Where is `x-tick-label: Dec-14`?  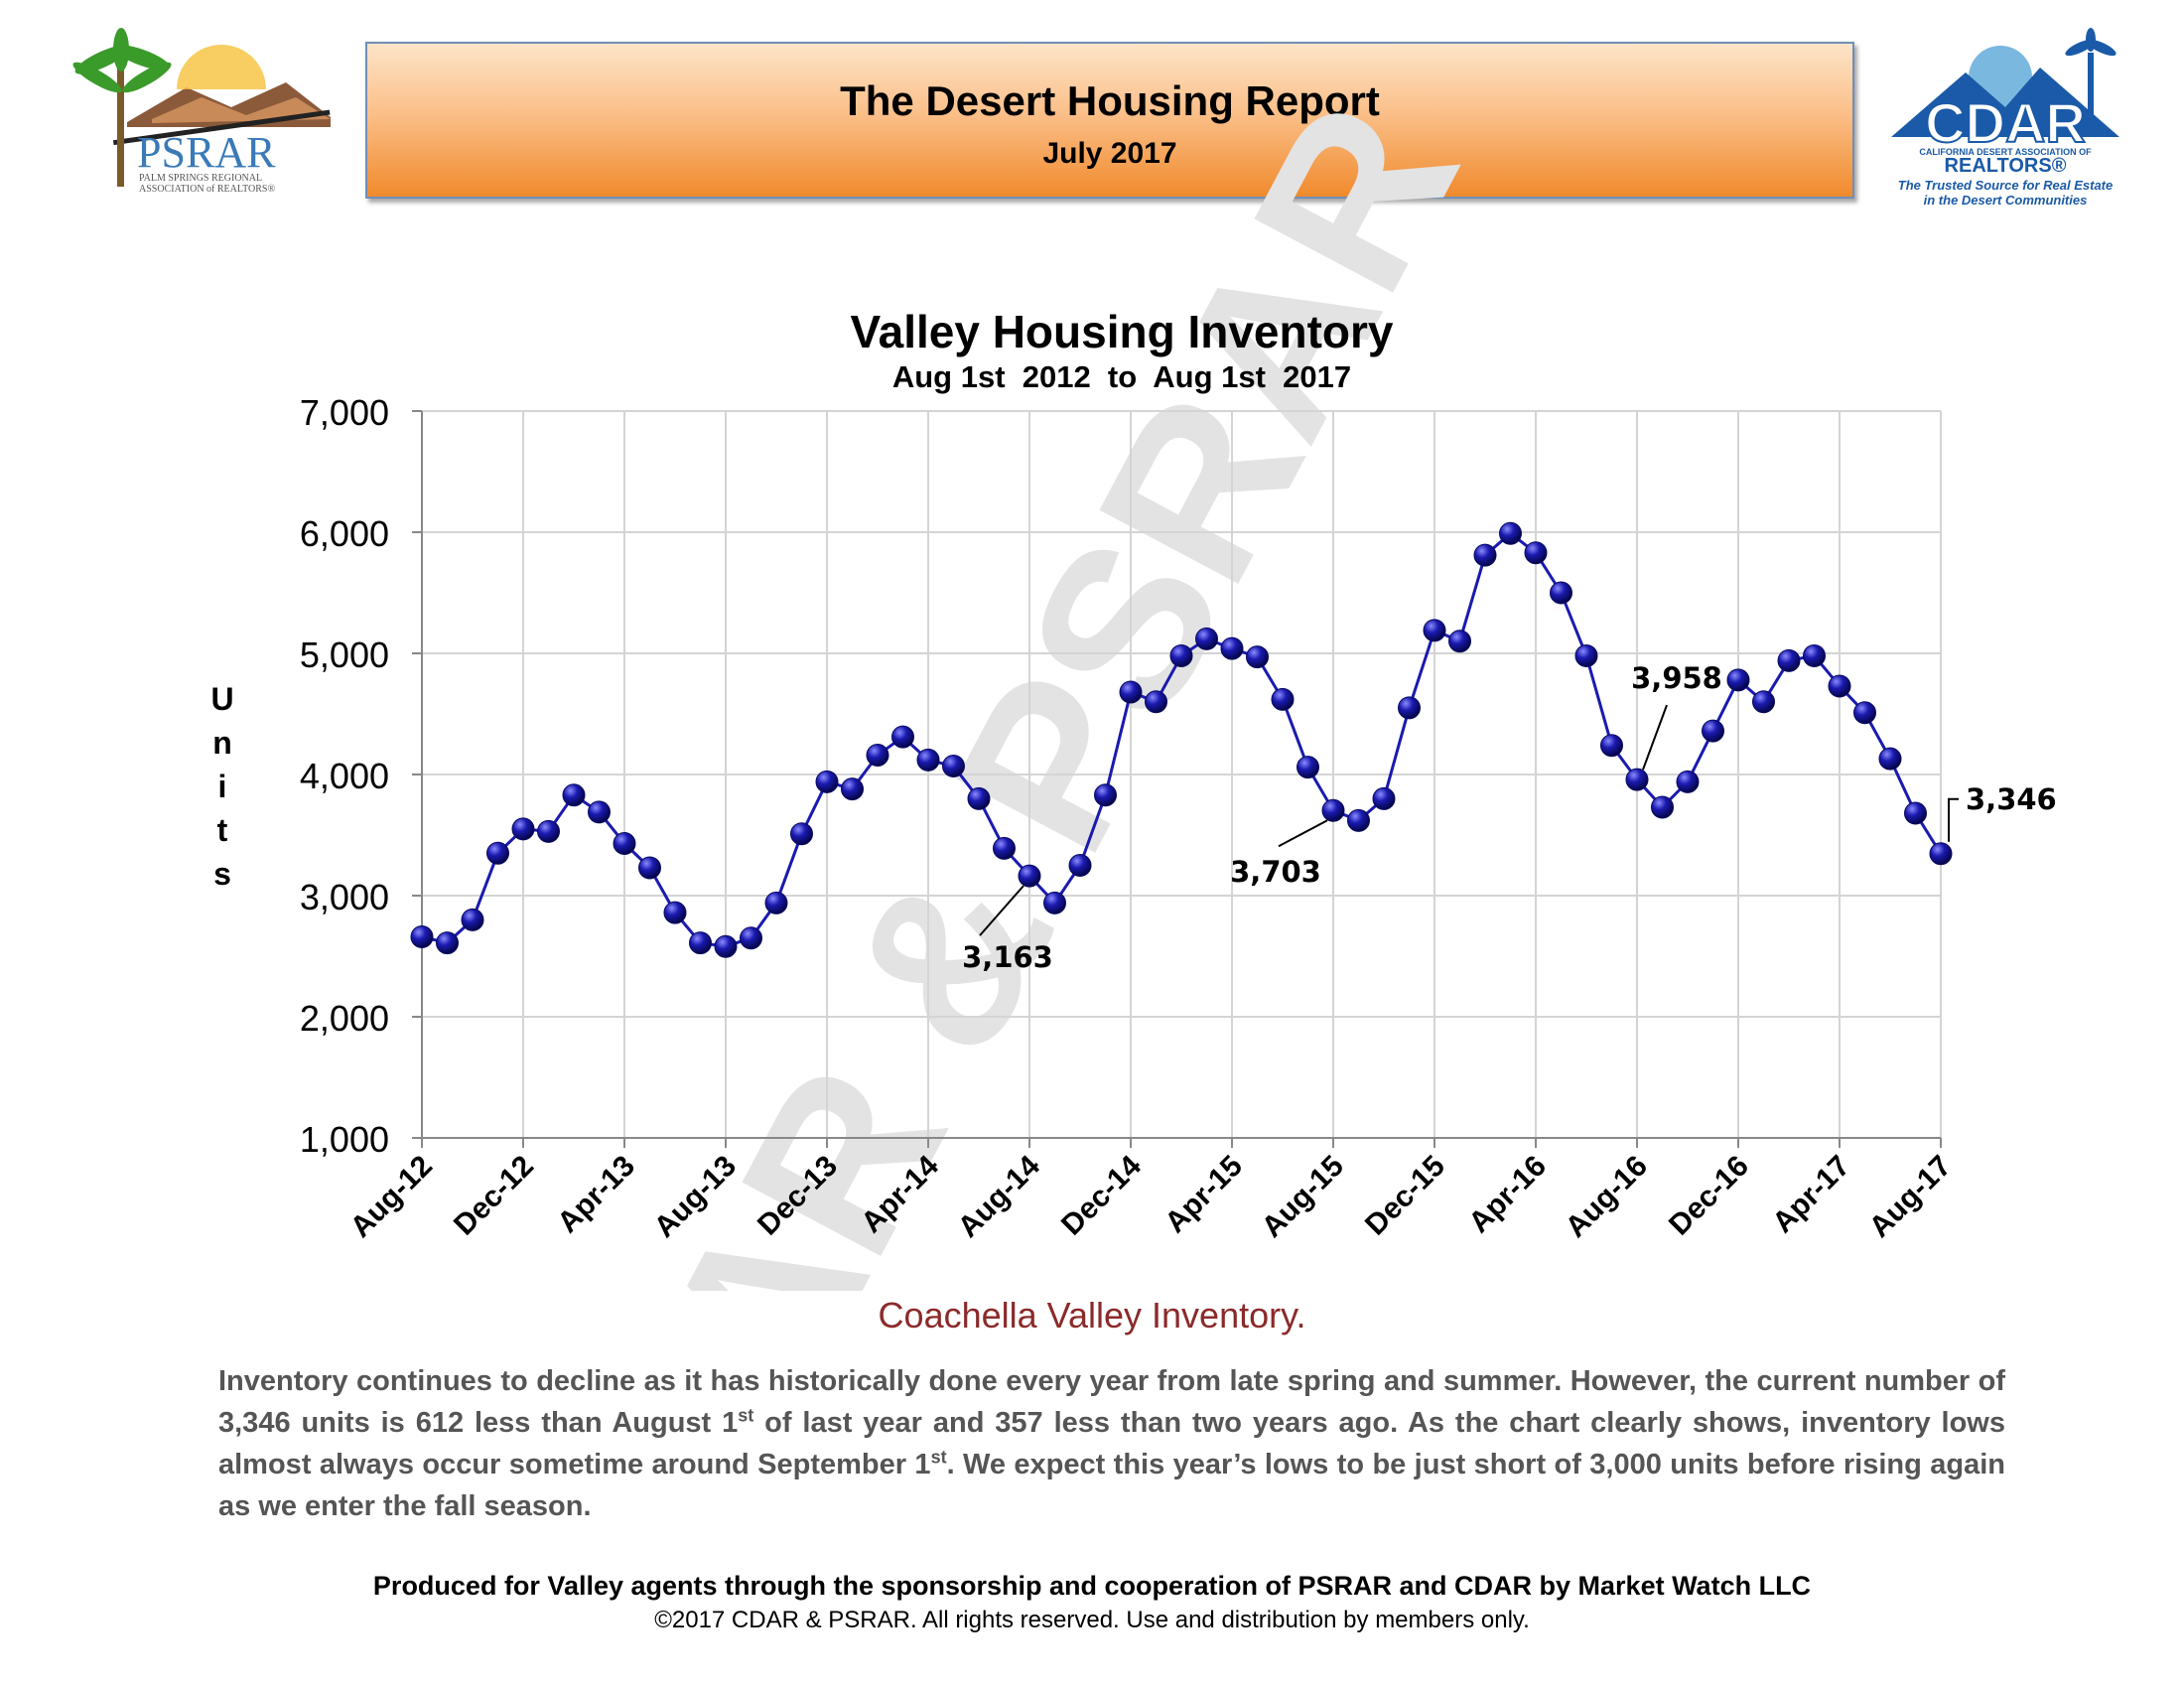 x-tick-label: Dec-14 is located at coordinates (1101, 1195).